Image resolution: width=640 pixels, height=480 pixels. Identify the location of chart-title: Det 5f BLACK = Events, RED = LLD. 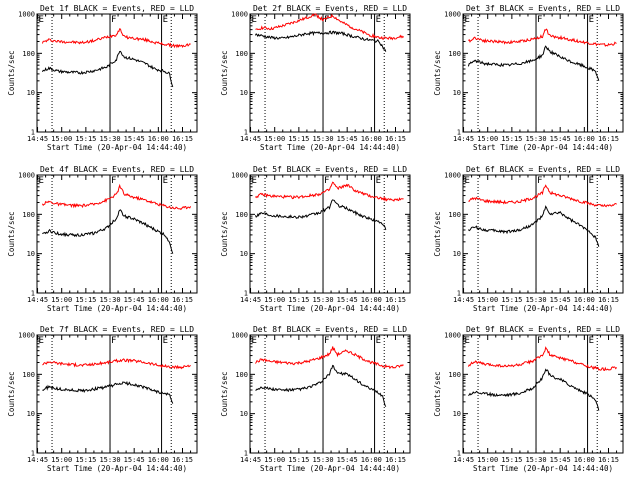
(330, 169).